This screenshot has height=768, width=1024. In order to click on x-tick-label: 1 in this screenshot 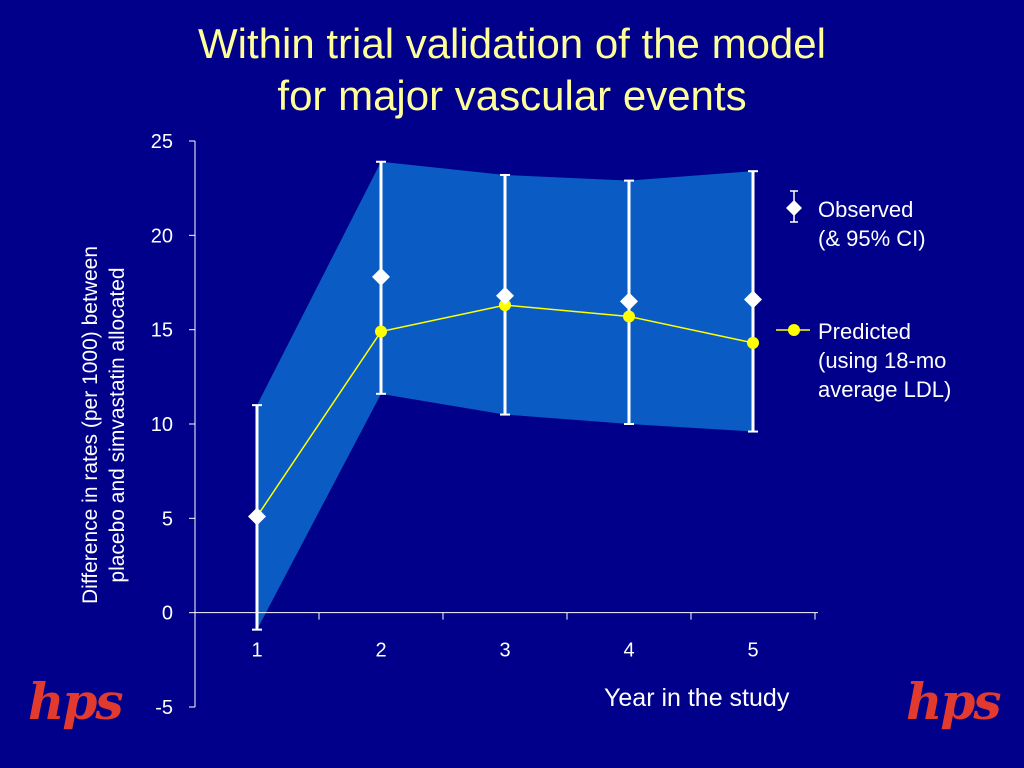, I will do `click(256, 651)`.